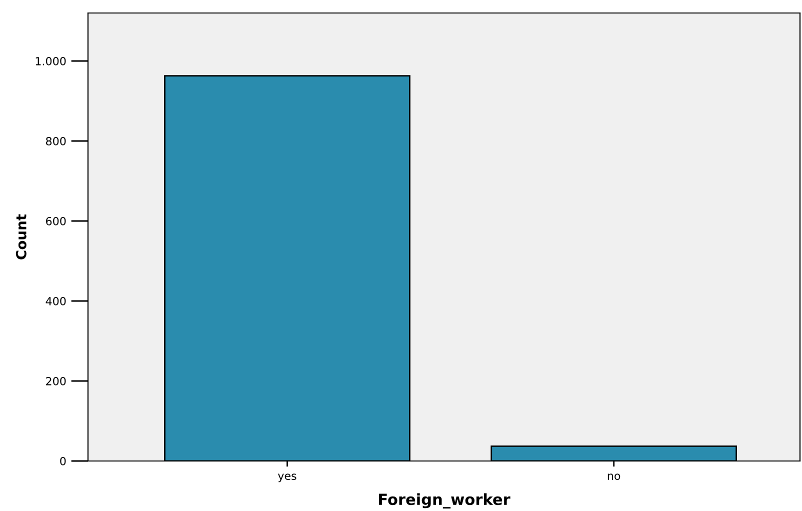  What do you see at coordinates (51, 61) in the screenshot?
I see `y-tick-label: 1.000` at bounding box center [51, 61].